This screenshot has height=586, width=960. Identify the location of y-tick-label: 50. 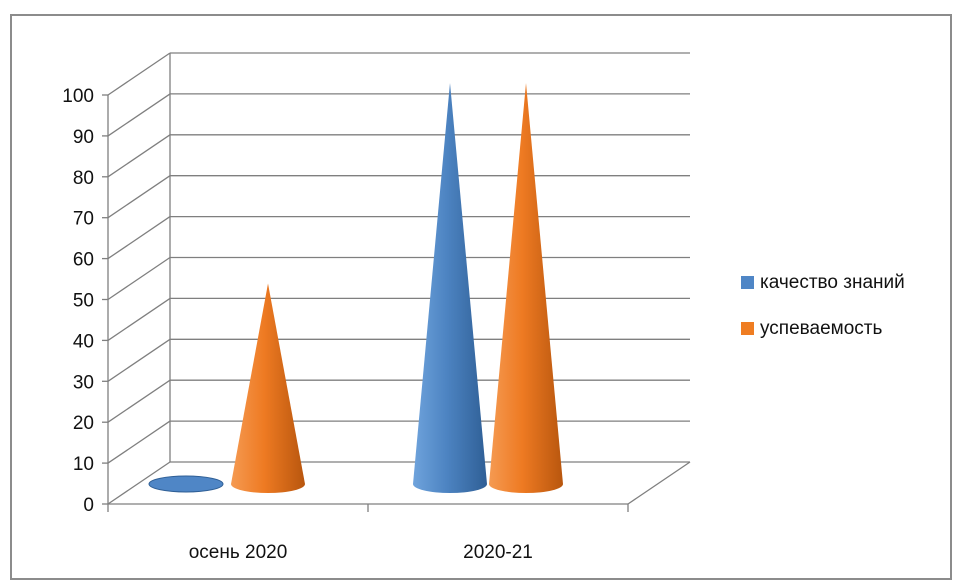
(83, 301).